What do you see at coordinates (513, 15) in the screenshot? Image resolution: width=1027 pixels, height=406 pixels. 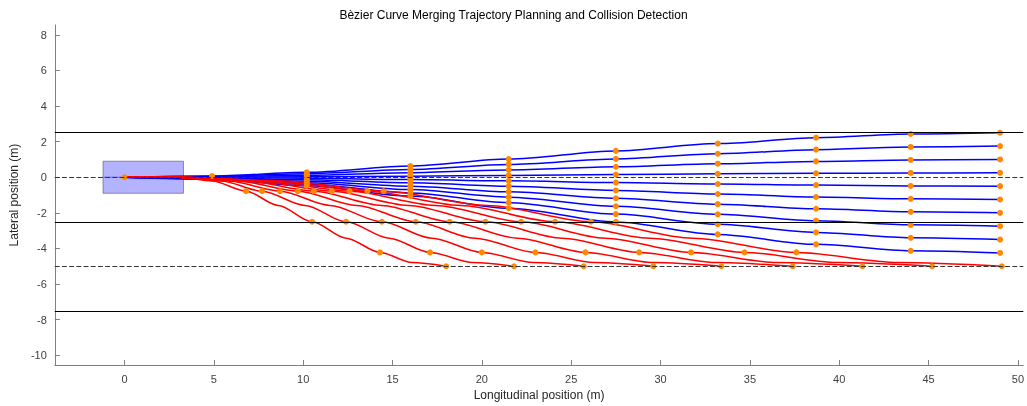 I see `chart-title: Bèzier Curve Merging Trajectory Planning and Collision Detection` at bounding box center [513, 15].